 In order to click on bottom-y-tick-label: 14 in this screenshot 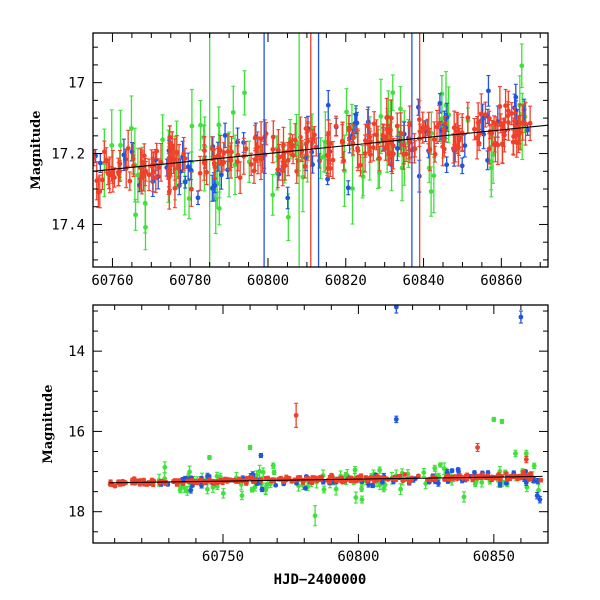, I will do `click(76, 352)`.